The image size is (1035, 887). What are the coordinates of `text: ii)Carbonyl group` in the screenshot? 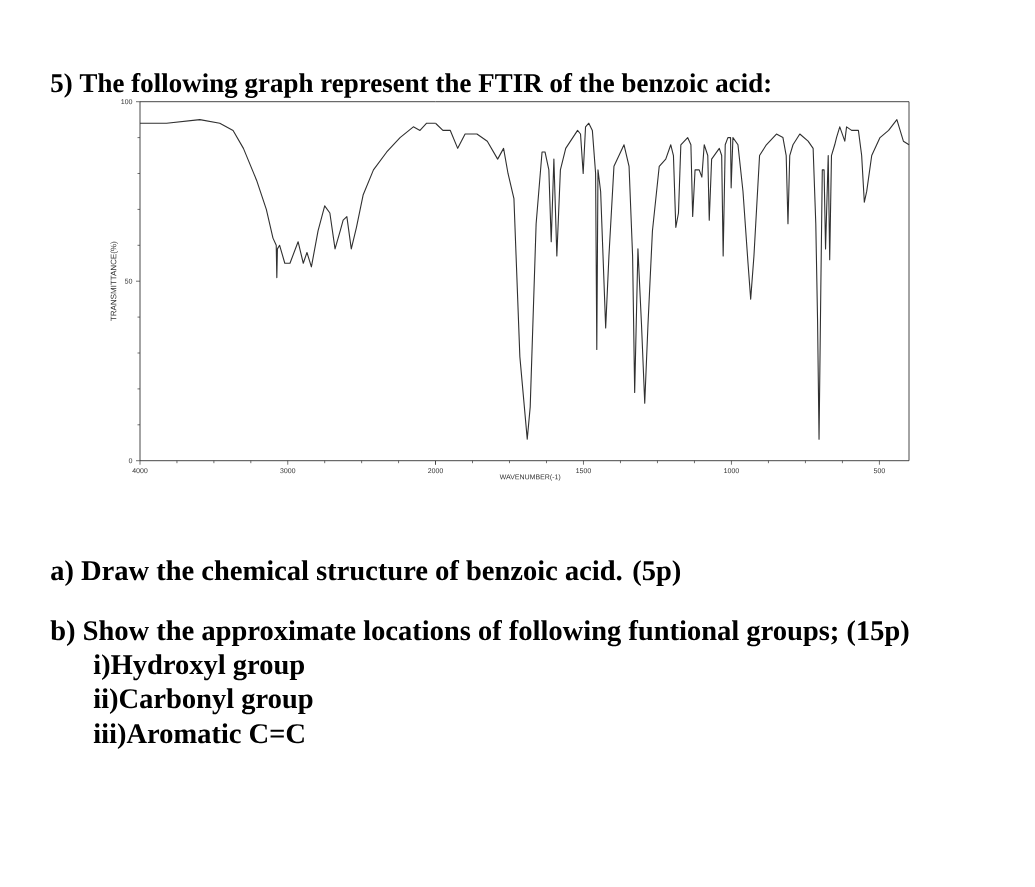 It's located at (203, 701).